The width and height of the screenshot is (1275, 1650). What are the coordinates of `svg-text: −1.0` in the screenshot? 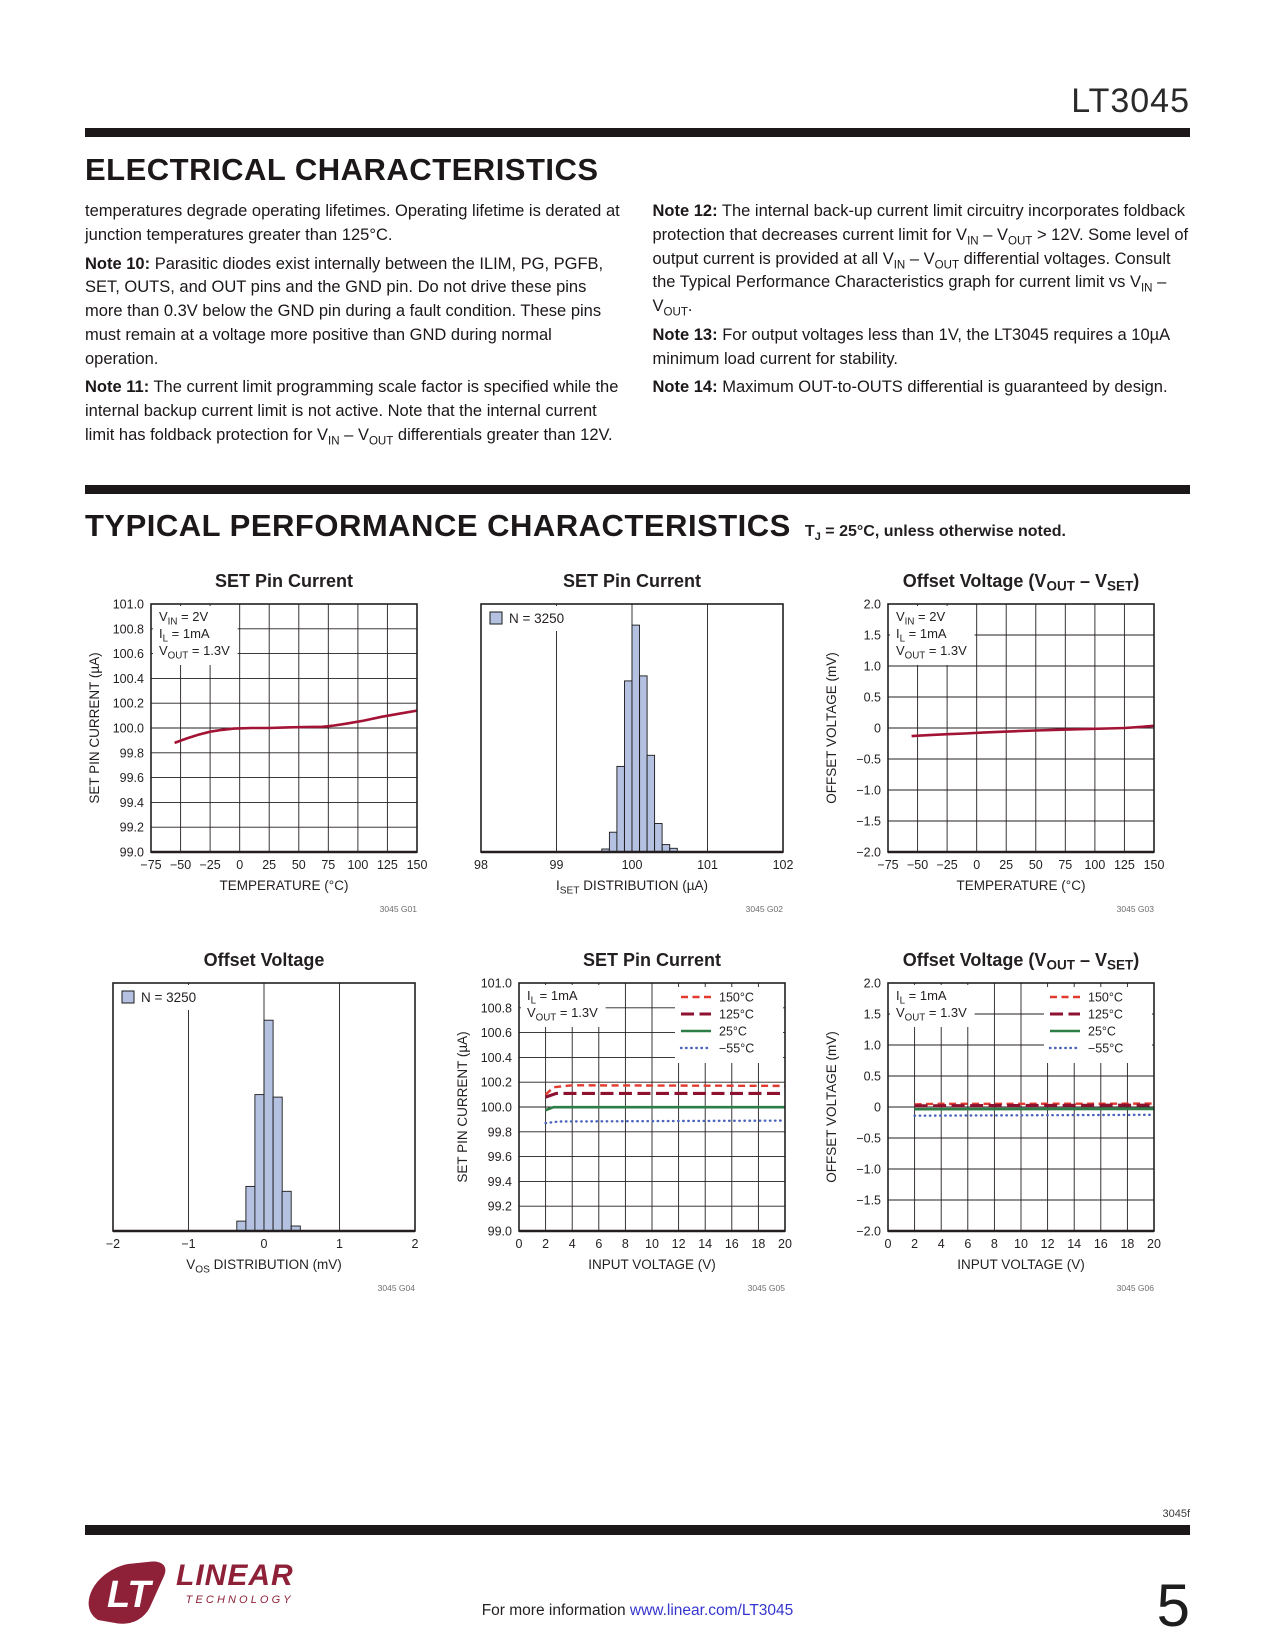 It's located at (868, 1169).